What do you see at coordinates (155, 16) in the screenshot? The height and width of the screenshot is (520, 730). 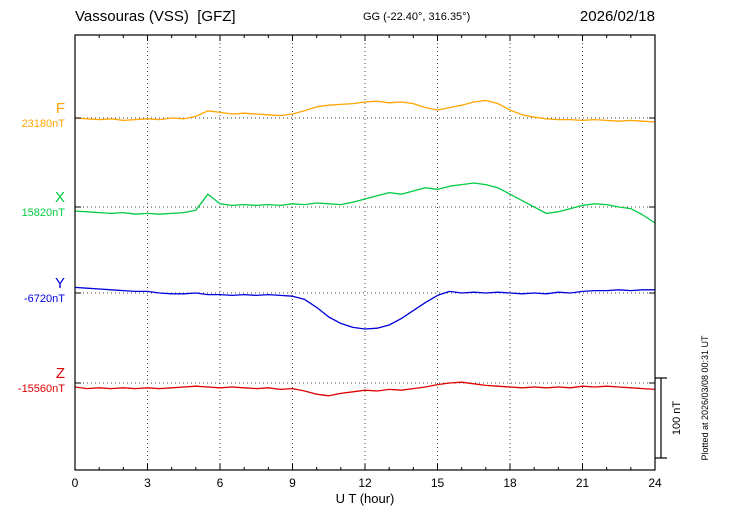 I see `station-title: Vassouras (VSS) [GFZ]` at bounding box center [155, 16].